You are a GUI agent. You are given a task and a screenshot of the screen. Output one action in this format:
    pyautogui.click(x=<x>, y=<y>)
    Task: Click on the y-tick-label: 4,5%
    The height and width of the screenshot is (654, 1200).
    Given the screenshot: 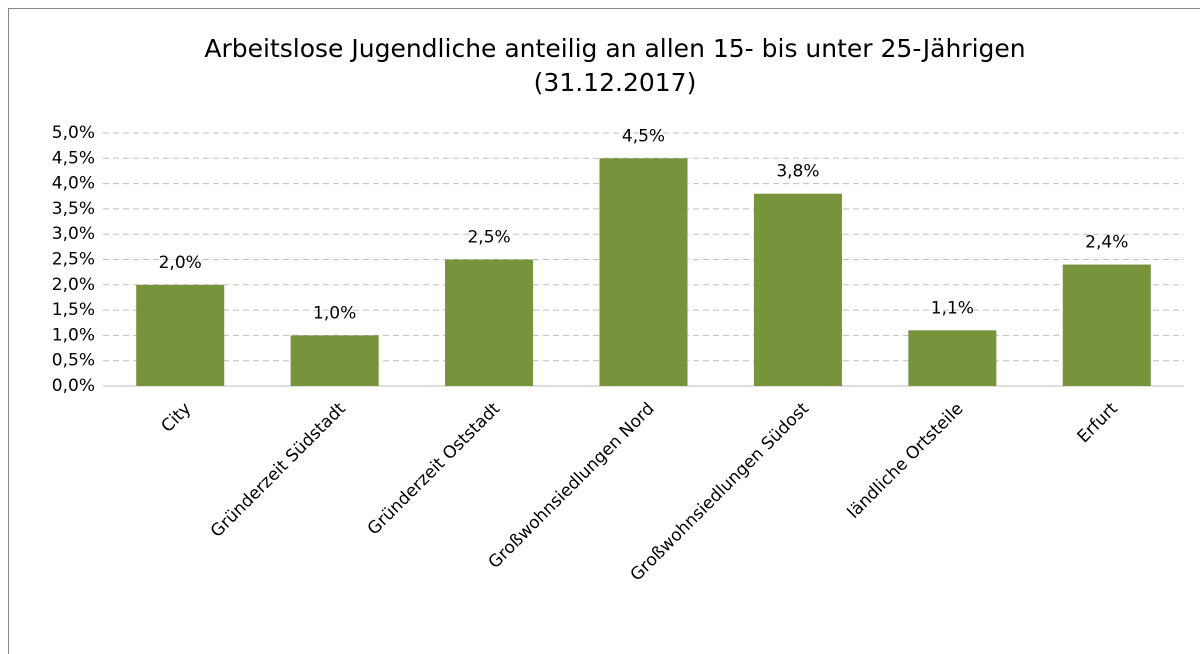 What is the action you would take?
    pyautogui.click(x=73, y=158)
    